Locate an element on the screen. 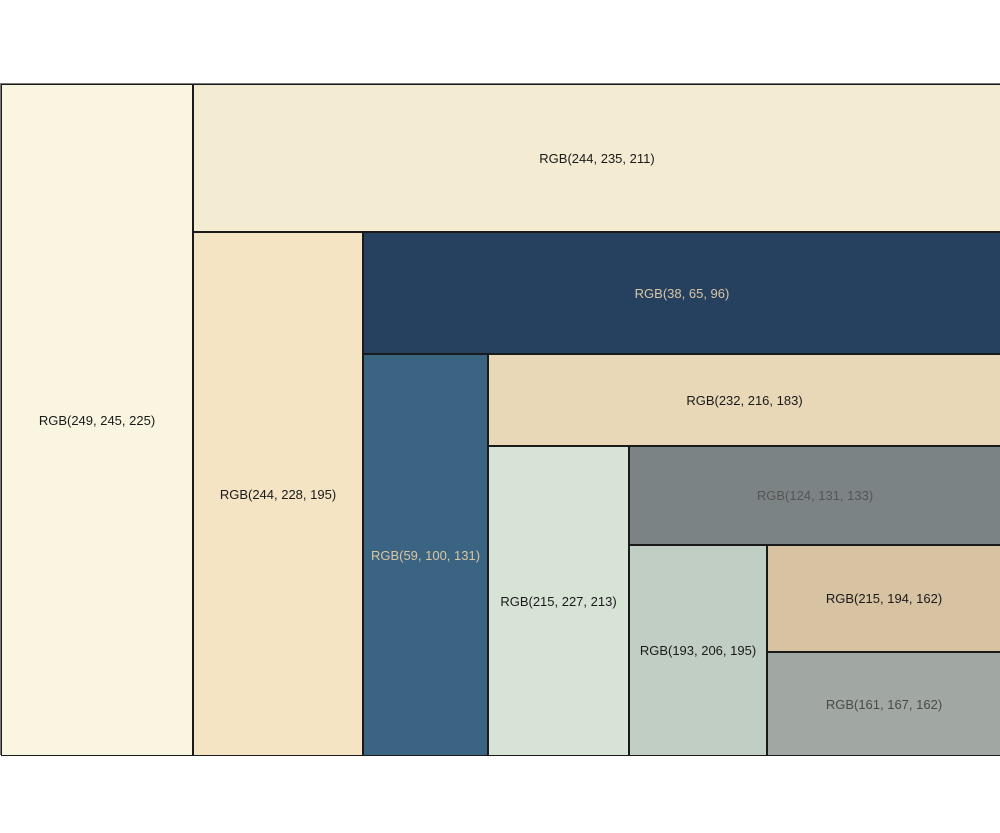 The width and height of the screenshot is (1000, 833). treemap-tile-label: RGB(215, 194, 162) is located at coordinates (884, 598).